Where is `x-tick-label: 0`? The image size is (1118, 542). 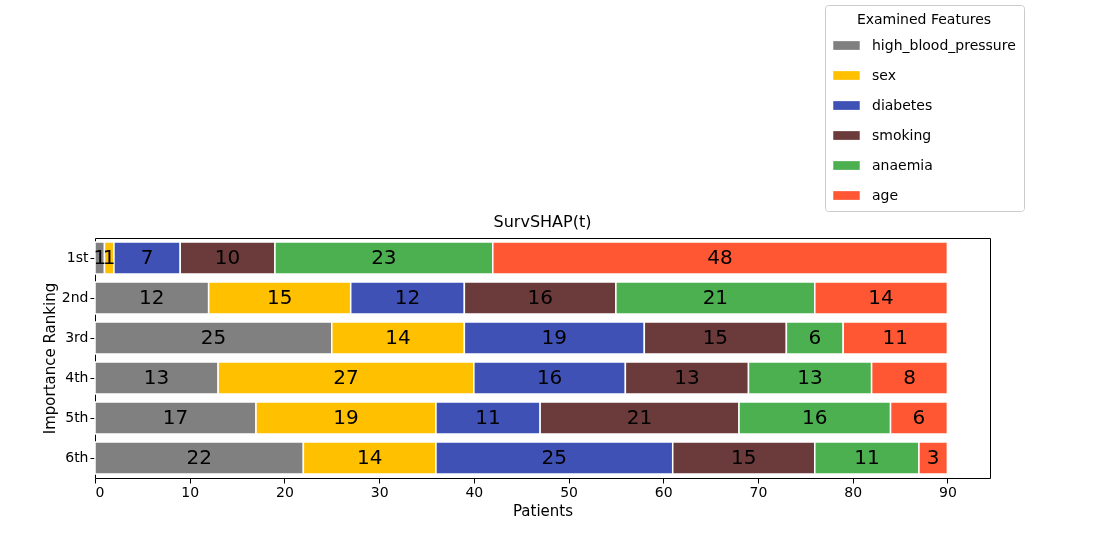 x-tick-label: 0 is located at coordinates (100, 491).